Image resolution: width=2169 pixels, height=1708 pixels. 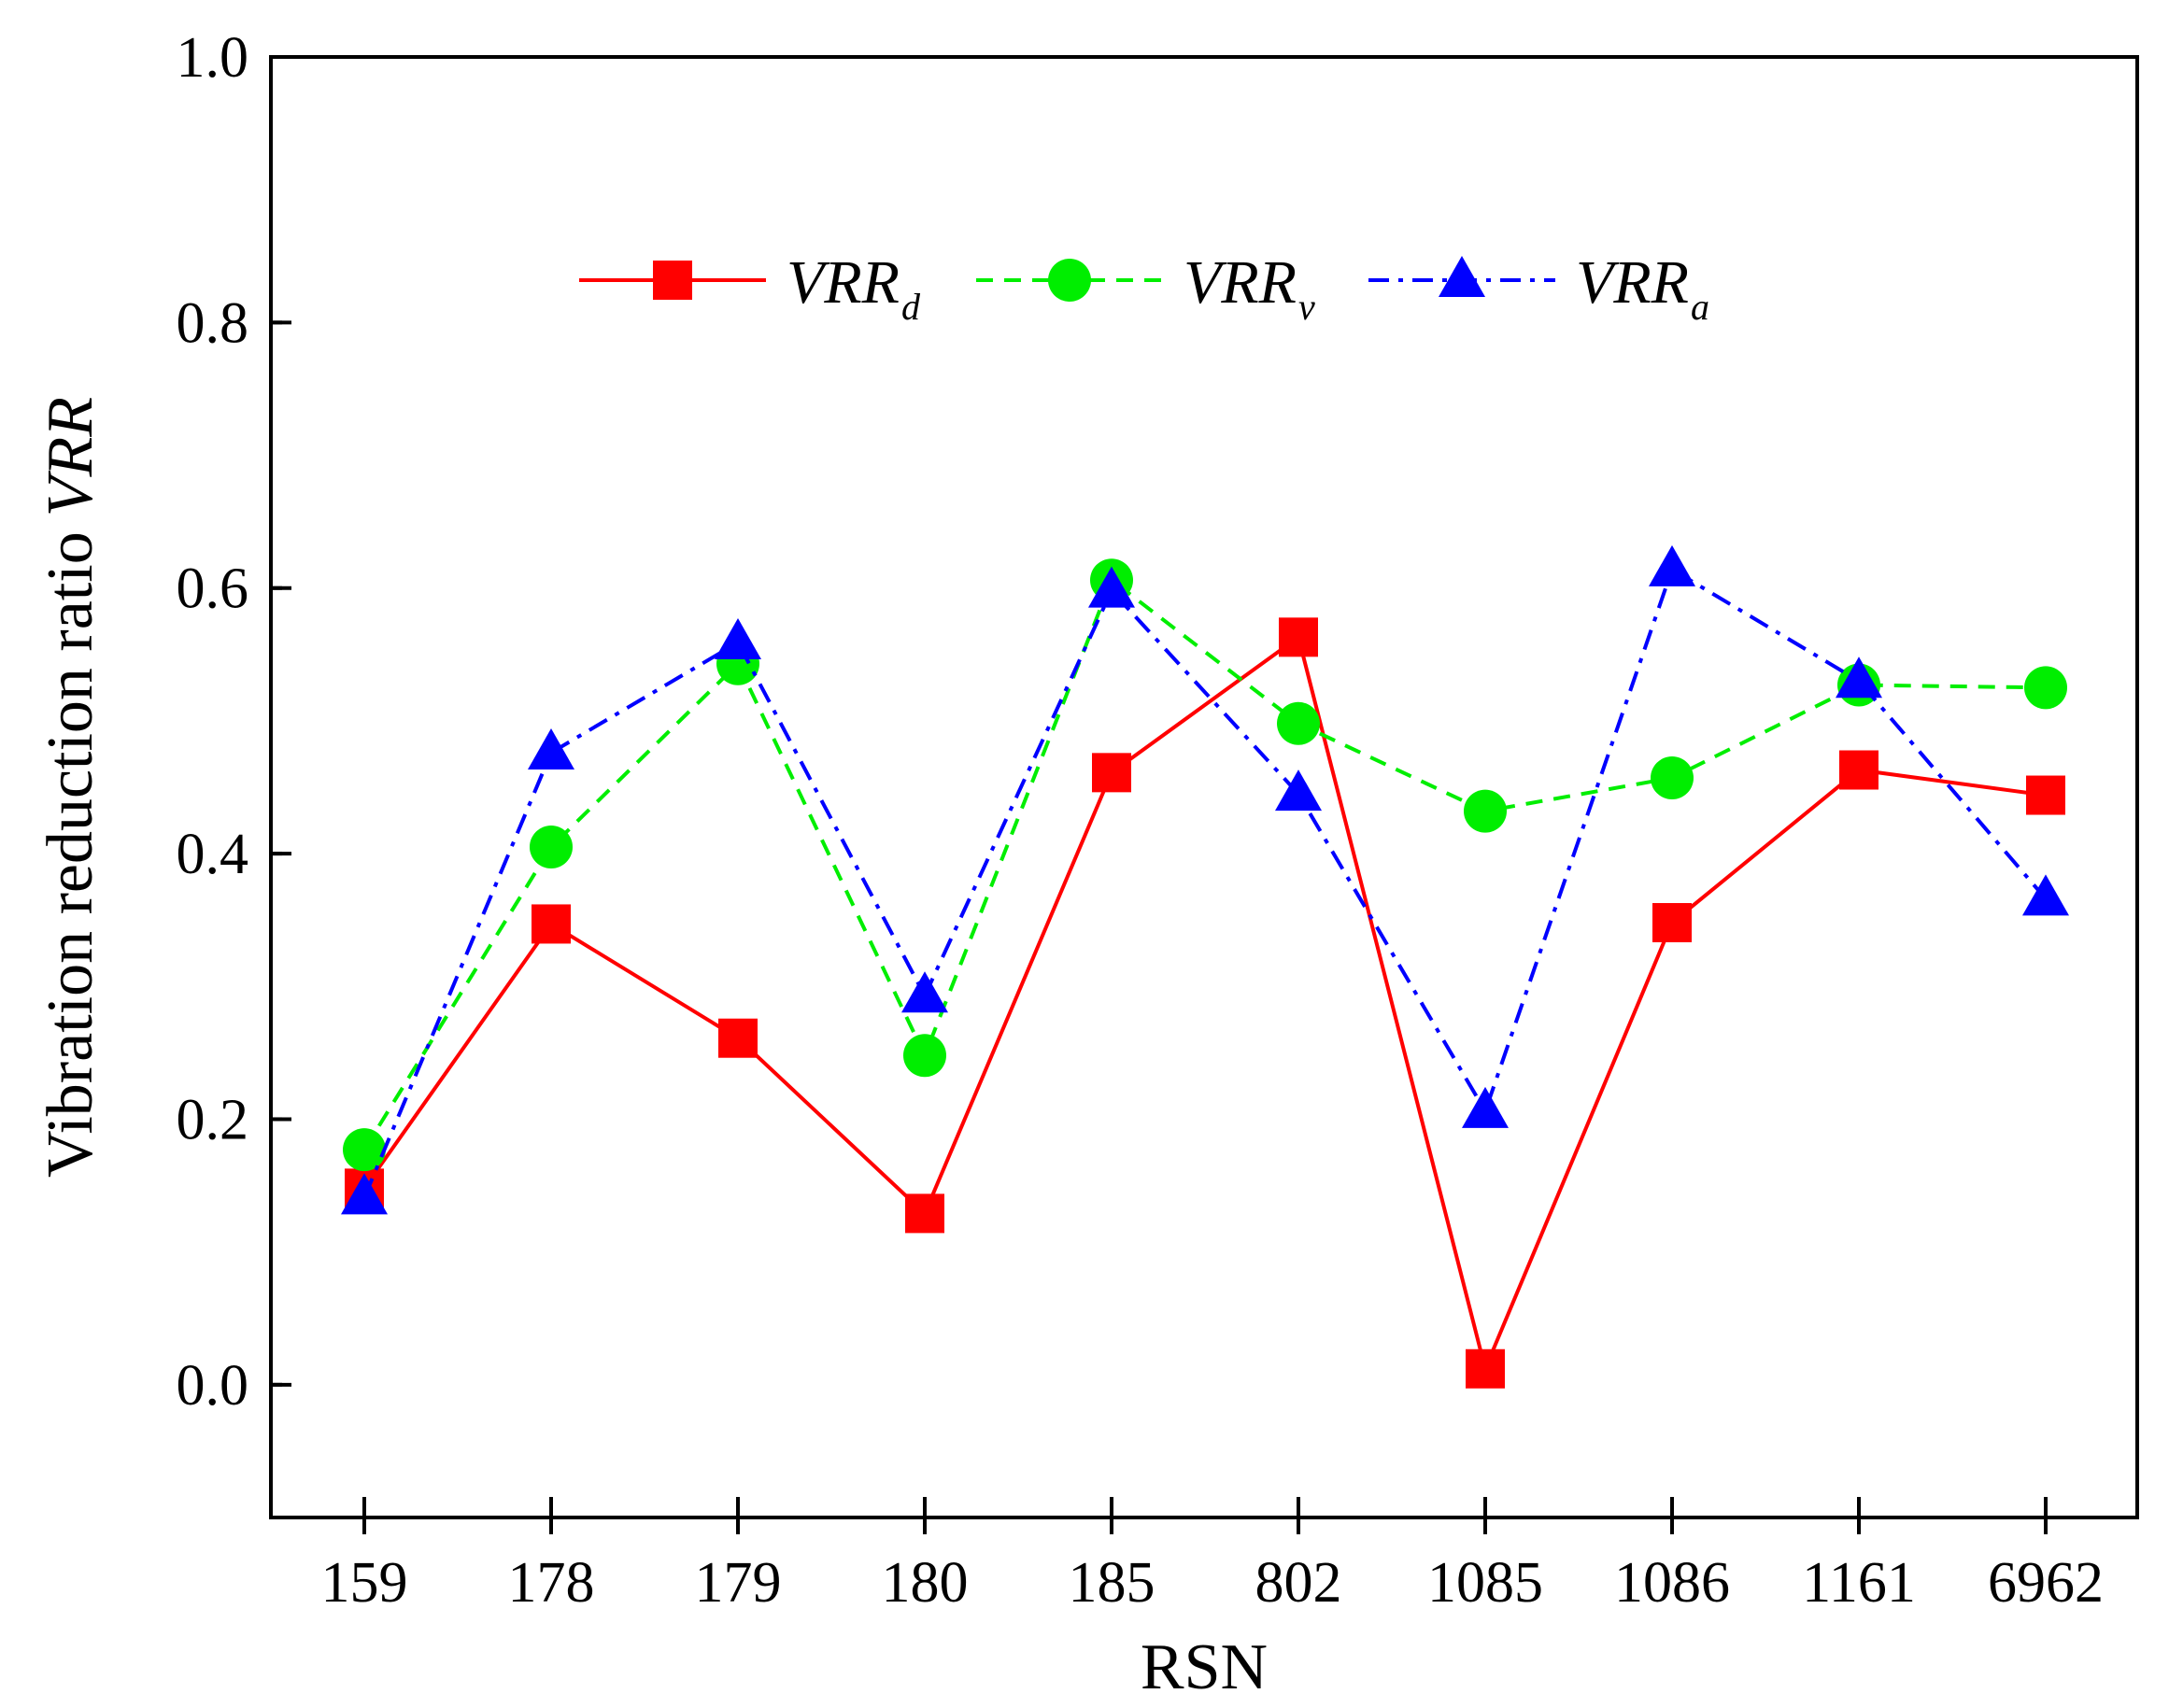 What do you see at coordinates (750, 288) in the screenshot?
I see `legend-item-VRRd: VRRd` at bounding box center [750, 288].